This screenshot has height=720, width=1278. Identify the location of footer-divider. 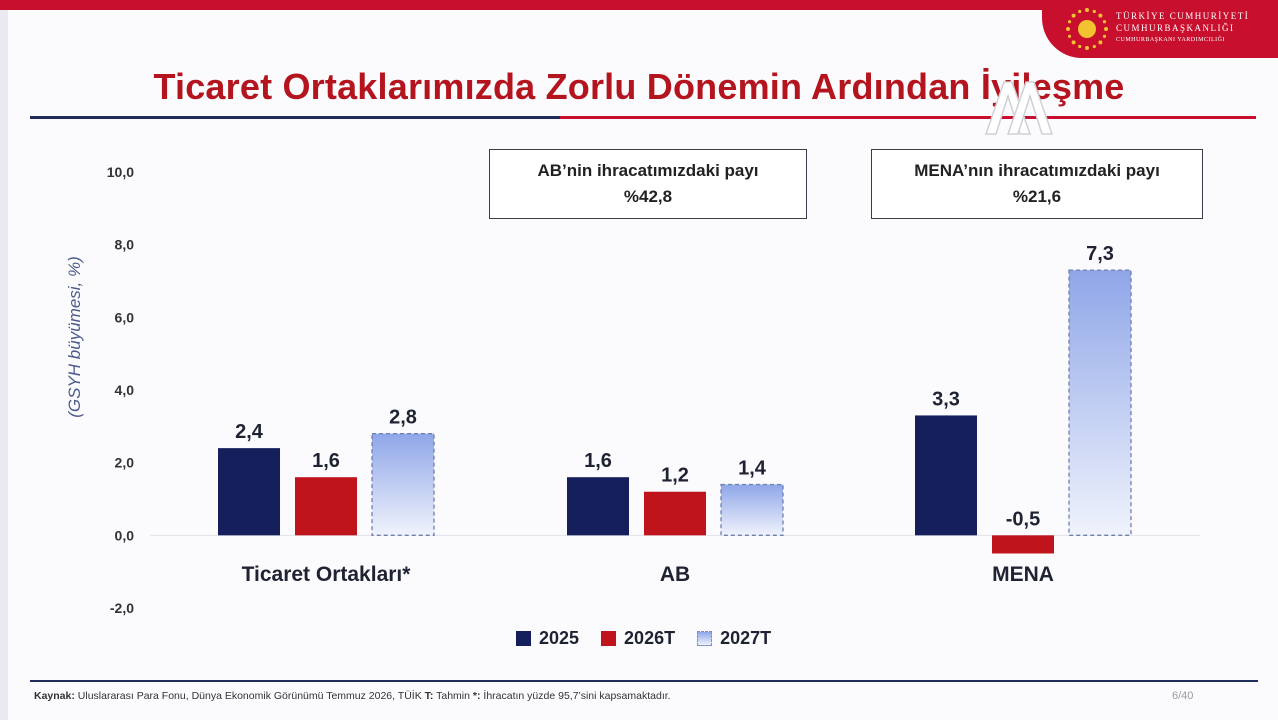
(644, 681).